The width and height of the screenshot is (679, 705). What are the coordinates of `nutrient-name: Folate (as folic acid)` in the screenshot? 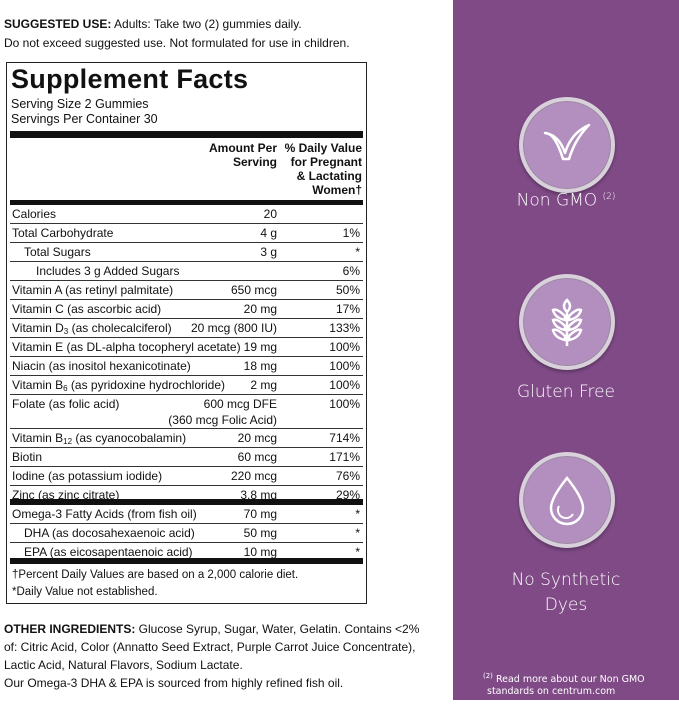 It's located at (65, 404).